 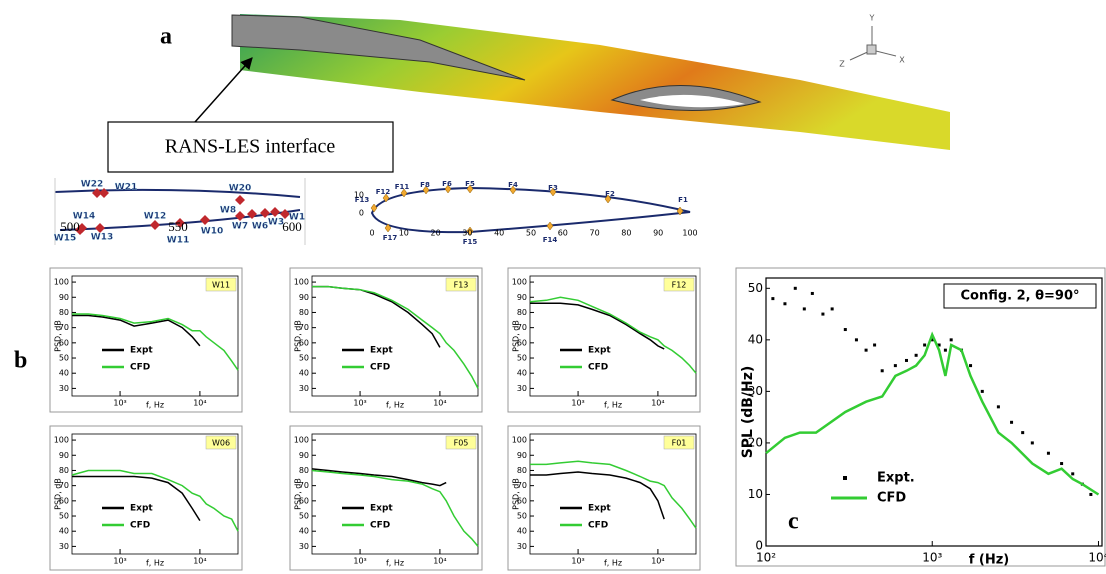 I want to click on sensor-label: W21, so click(x=126, y=188).